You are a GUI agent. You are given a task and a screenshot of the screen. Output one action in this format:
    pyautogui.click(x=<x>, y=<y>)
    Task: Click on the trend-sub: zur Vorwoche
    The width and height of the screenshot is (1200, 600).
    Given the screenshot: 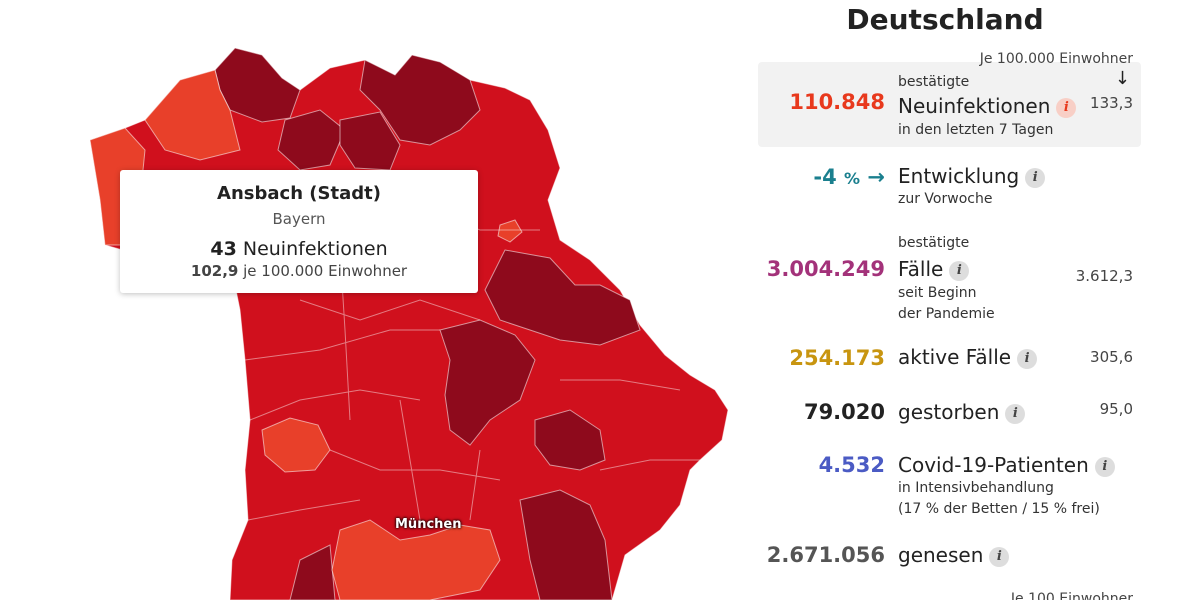 What is the action you would take?
    pyautogui.click(x=945, y=199)
    